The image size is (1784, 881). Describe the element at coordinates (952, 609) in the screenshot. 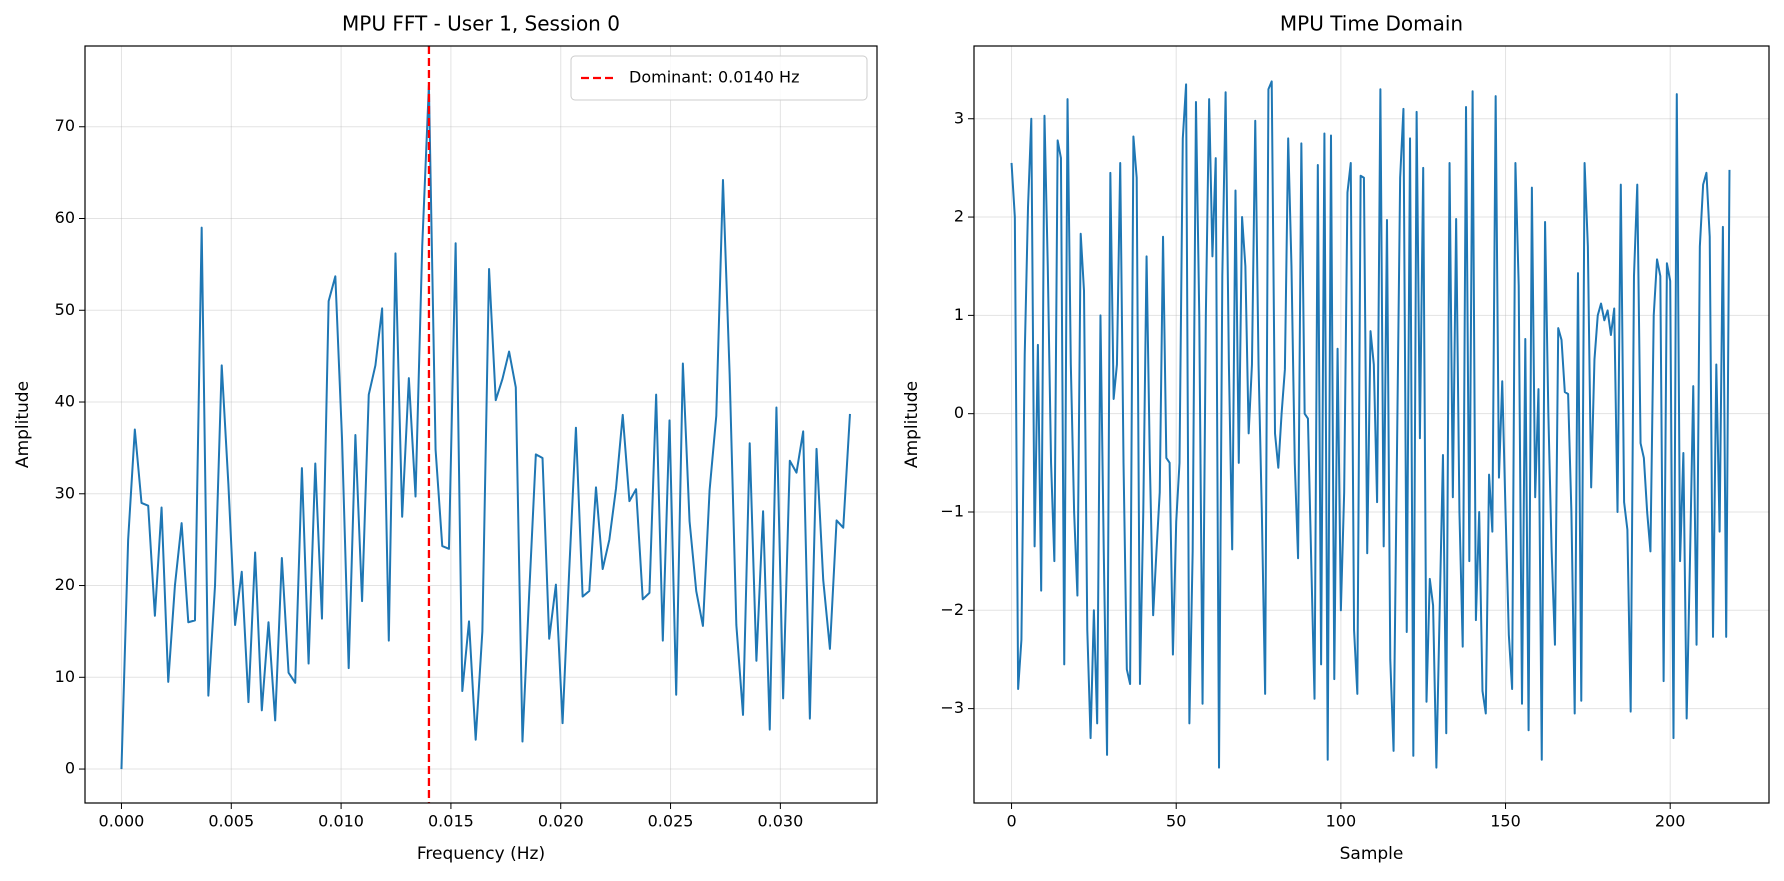

I see `y-tick-label: −2` at that location.